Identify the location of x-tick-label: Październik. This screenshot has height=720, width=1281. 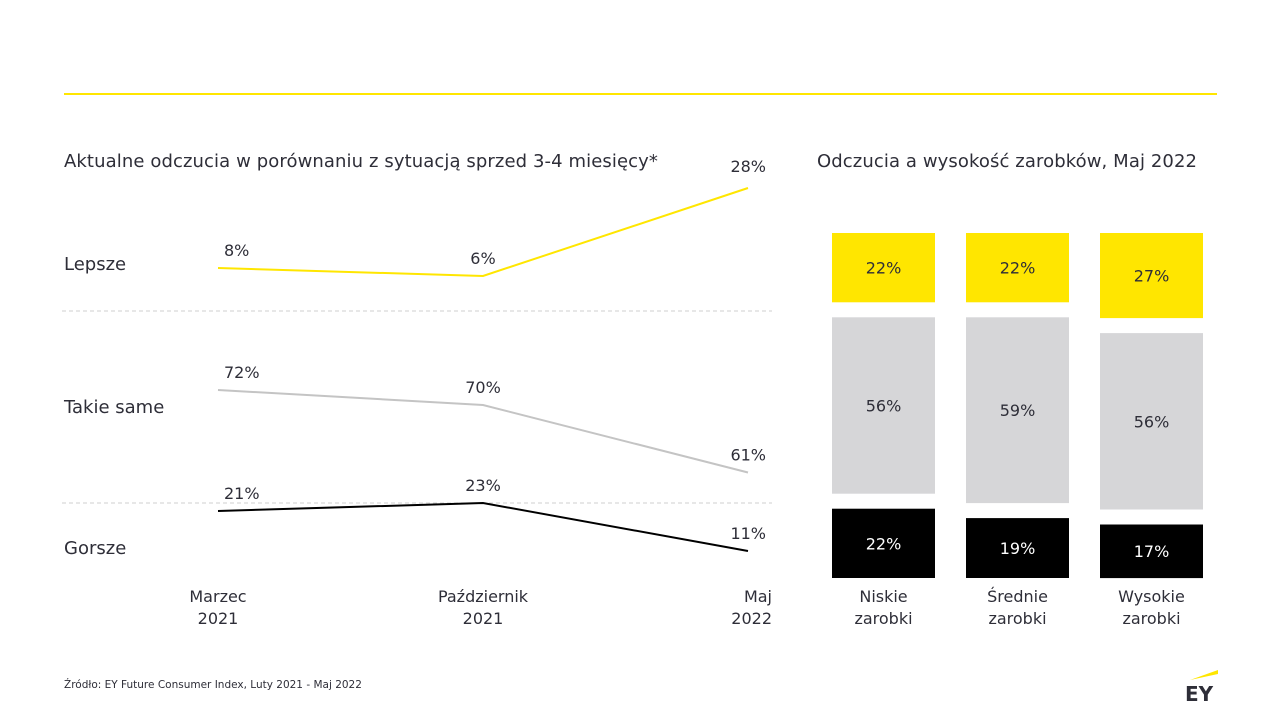
(483, 596).